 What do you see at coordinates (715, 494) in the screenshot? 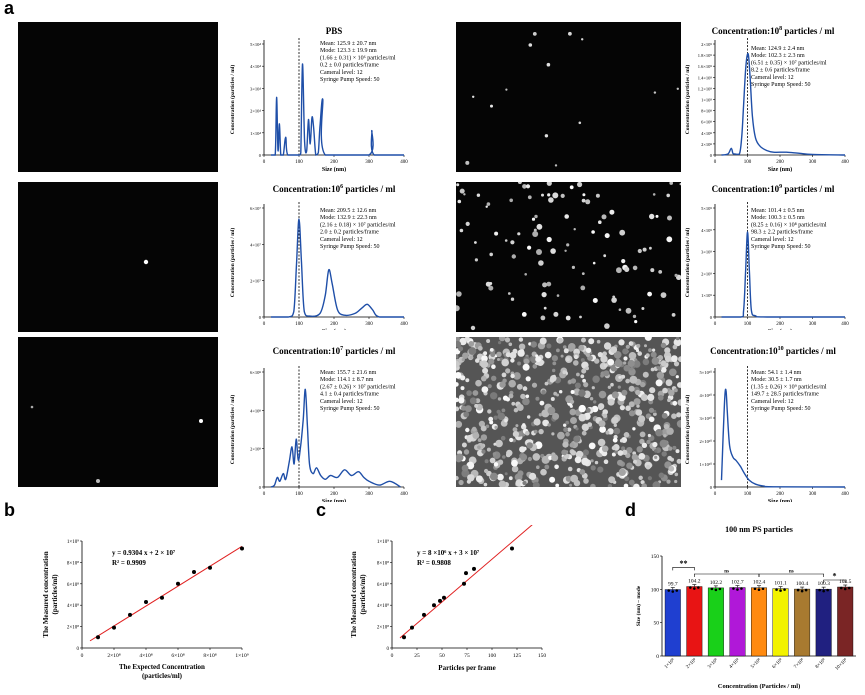
I see `x-tick-label: 0` at bounding box center [715, 494].